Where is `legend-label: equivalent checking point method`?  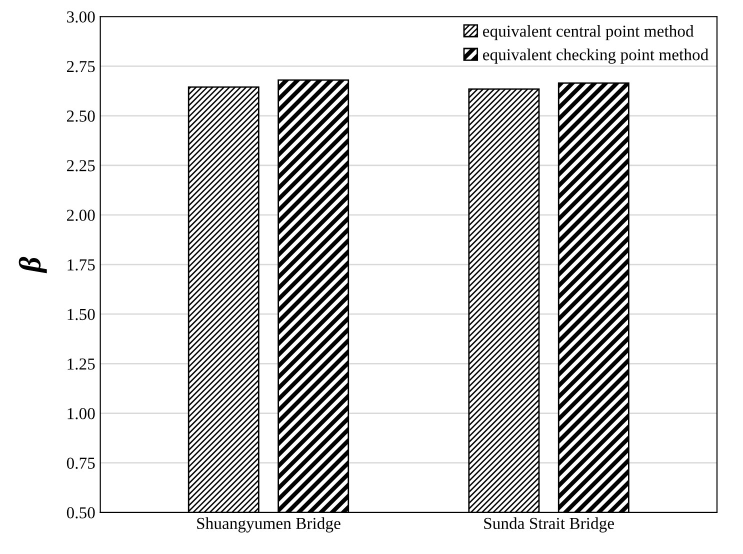 legend-label: equivalent checking point method is located at coordinates (595, 56).